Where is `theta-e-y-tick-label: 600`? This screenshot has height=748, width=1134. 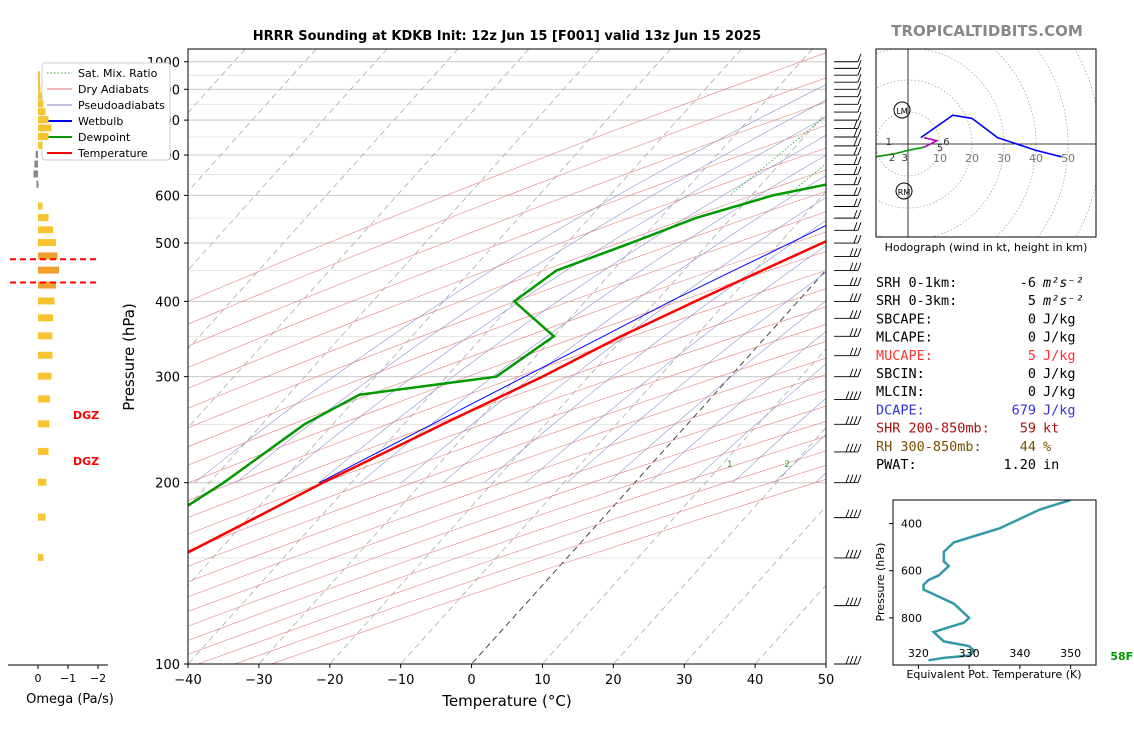 theta-e-y-tick-label: 600 is located at coordinates (911, 571).